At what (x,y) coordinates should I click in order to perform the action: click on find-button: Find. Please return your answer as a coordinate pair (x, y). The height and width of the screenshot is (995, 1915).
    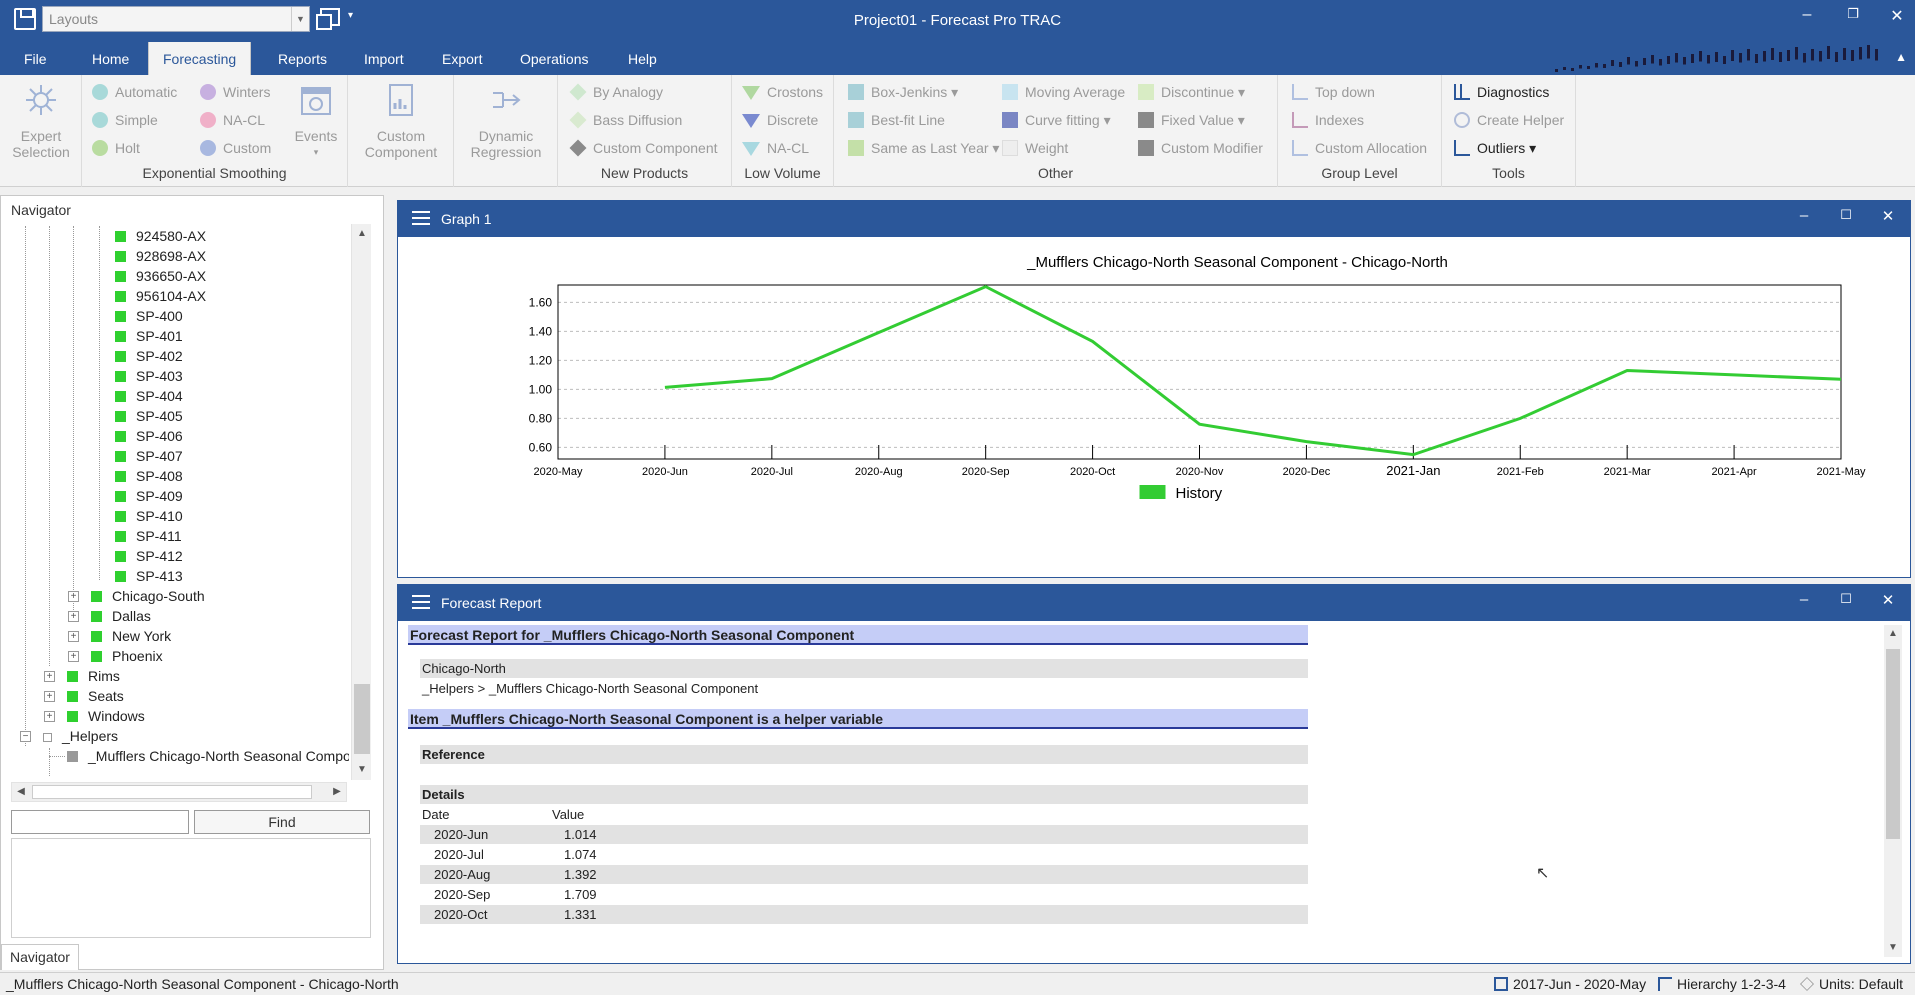
    Looking at the image, I should click on (282, 822).